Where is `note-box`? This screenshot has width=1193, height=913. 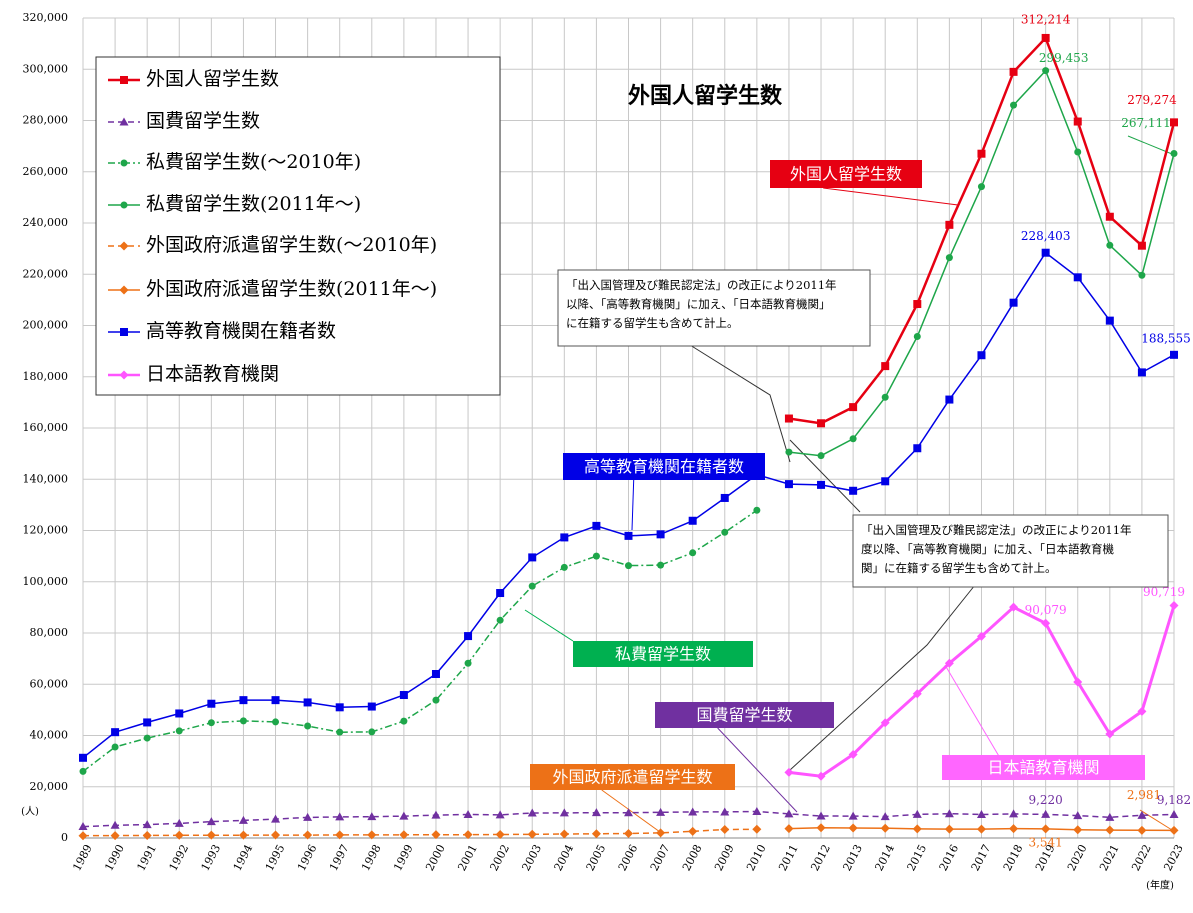 note-box is located at coordinates (714, 308).